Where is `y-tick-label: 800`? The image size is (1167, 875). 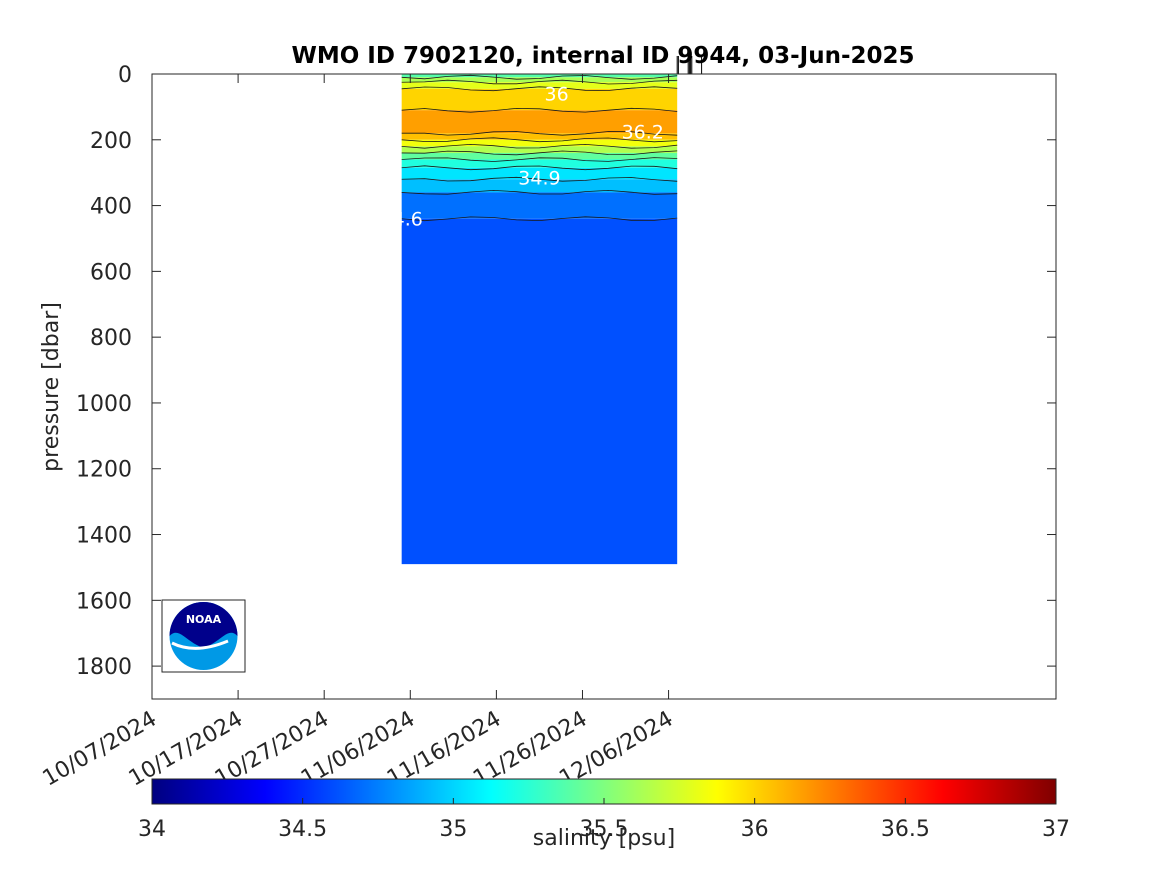
y-tick-label: 800 is located at coordinates (111, 338).